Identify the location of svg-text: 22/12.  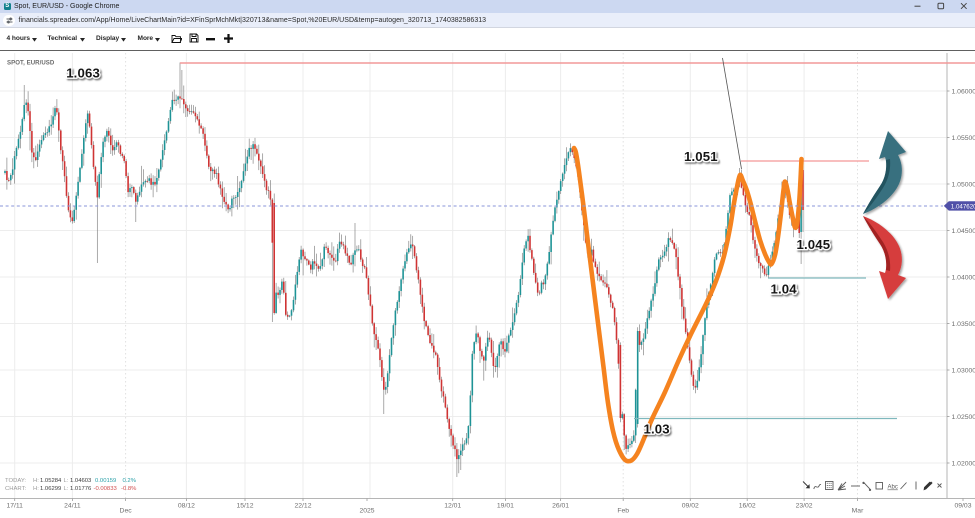
(302, 506).